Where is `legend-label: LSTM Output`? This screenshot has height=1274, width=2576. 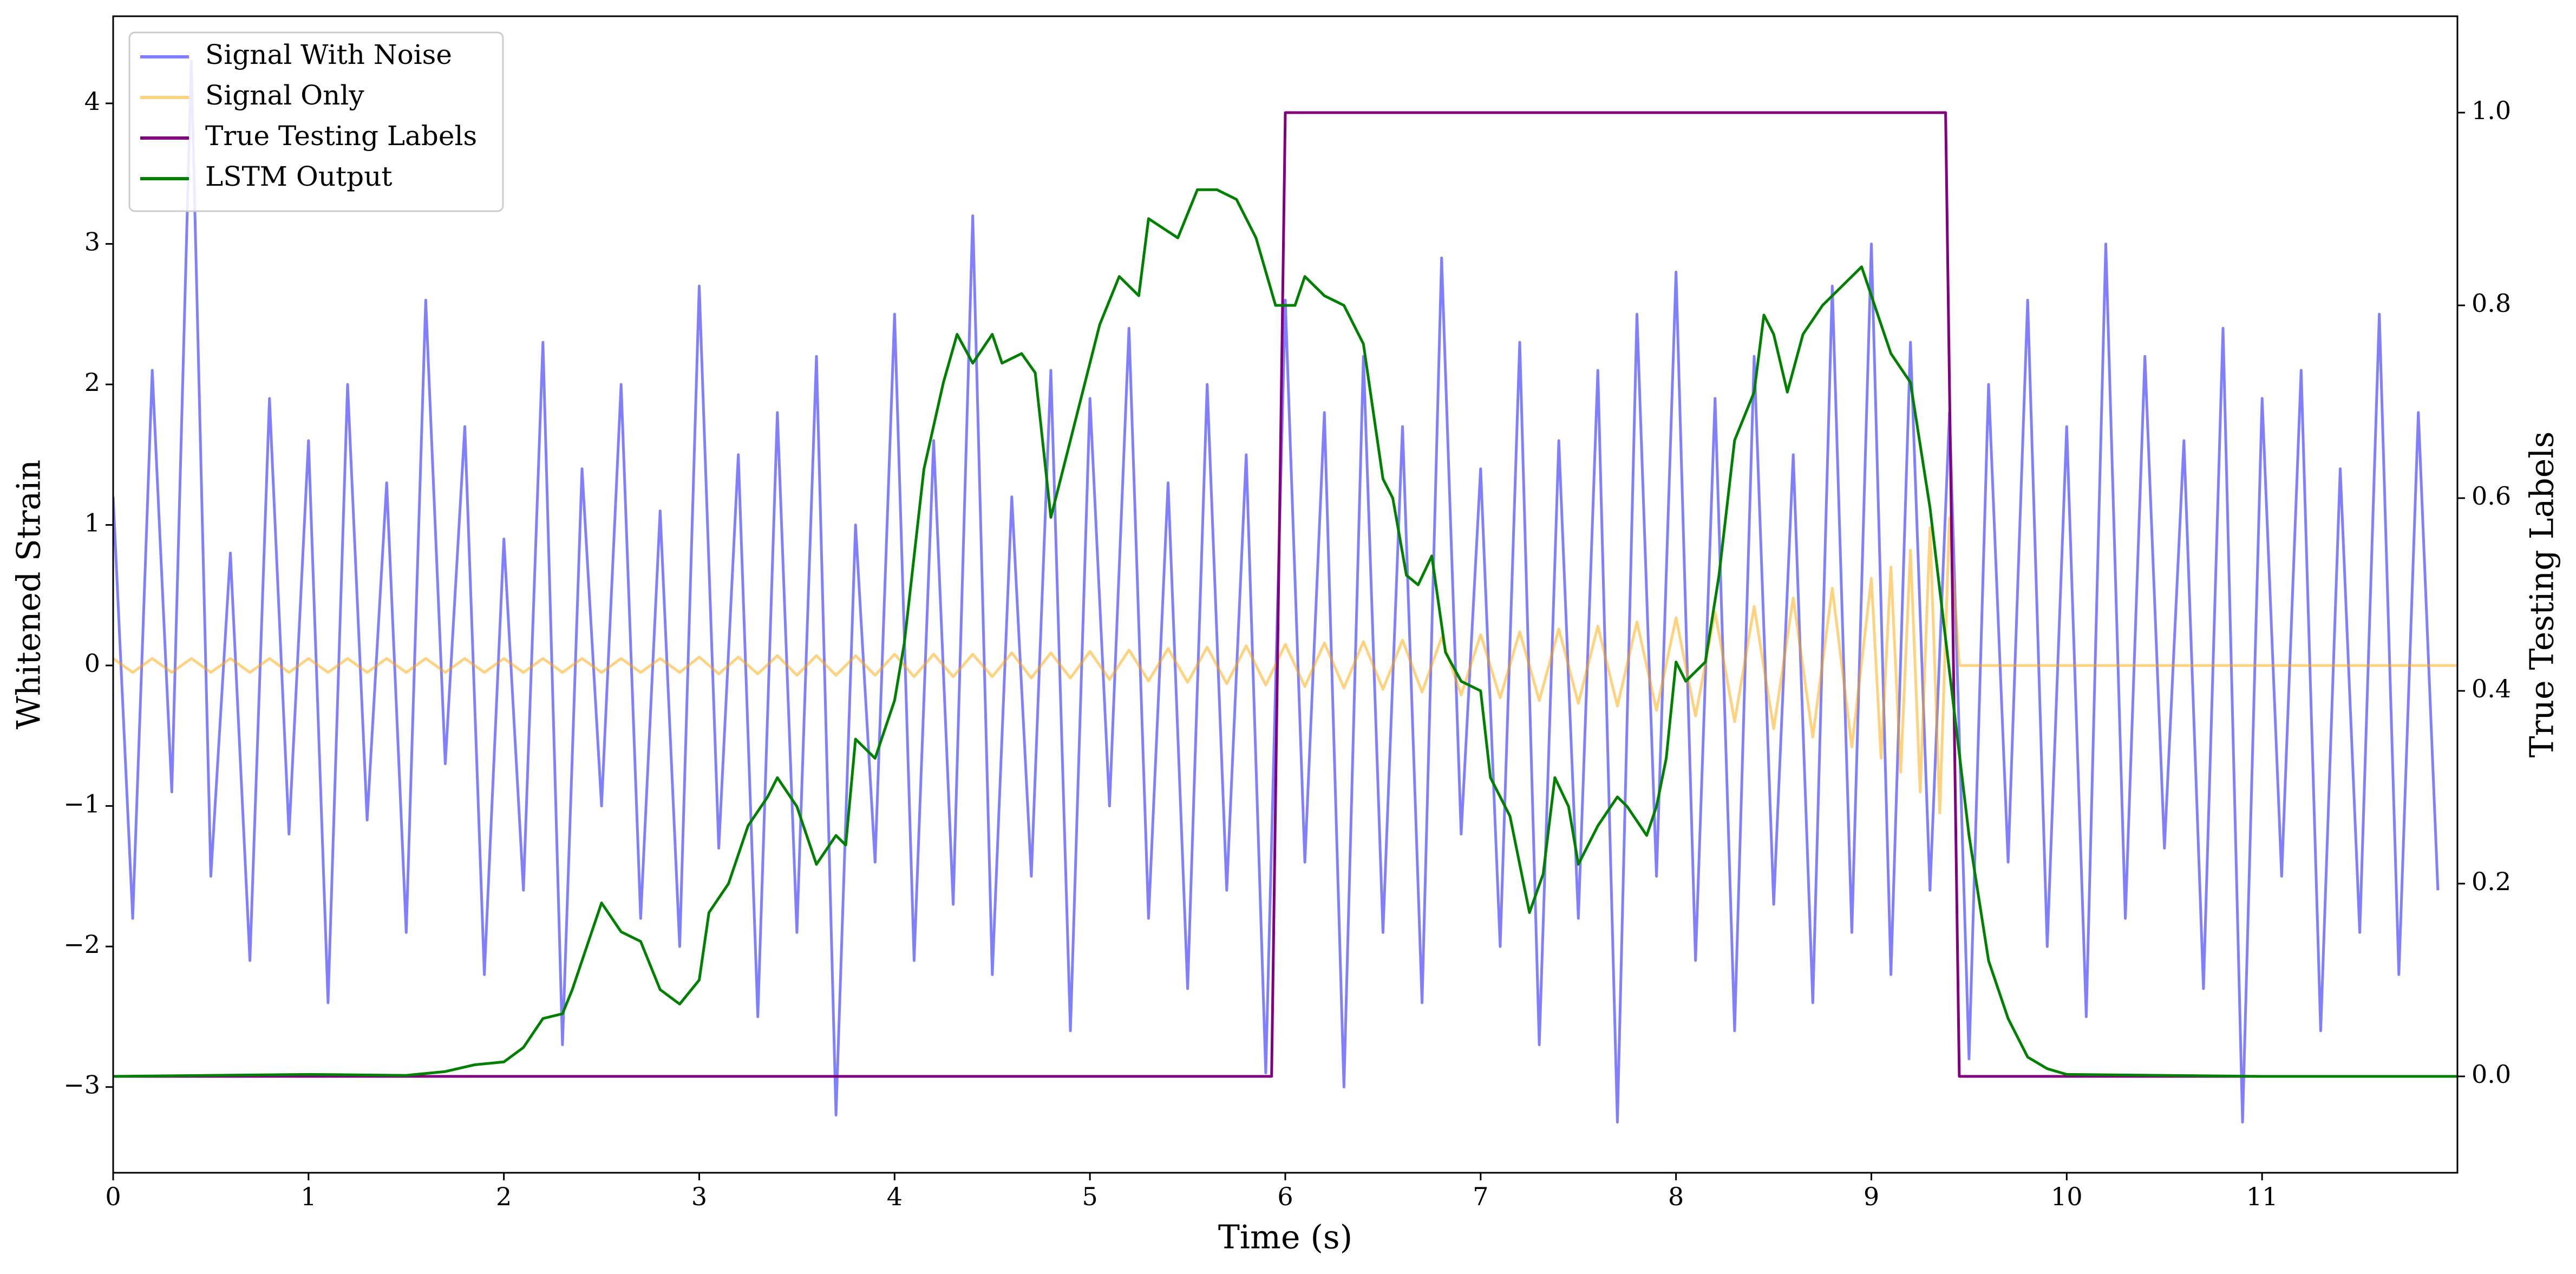
legend-label: LSTM Output is located at coordinates (299, 176).